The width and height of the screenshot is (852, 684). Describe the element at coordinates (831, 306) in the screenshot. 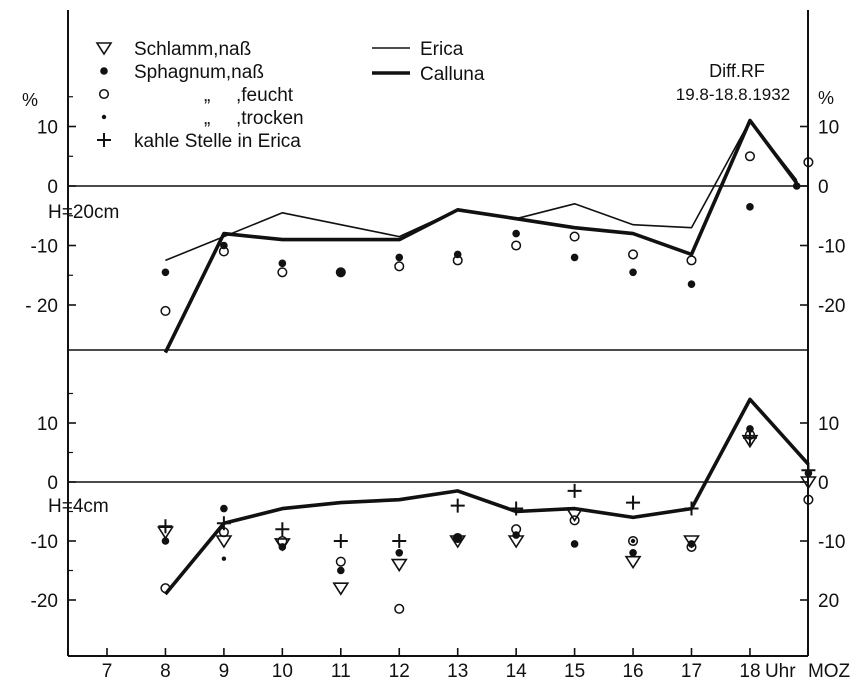

I see `y-tick-label-right: -20` at that location.